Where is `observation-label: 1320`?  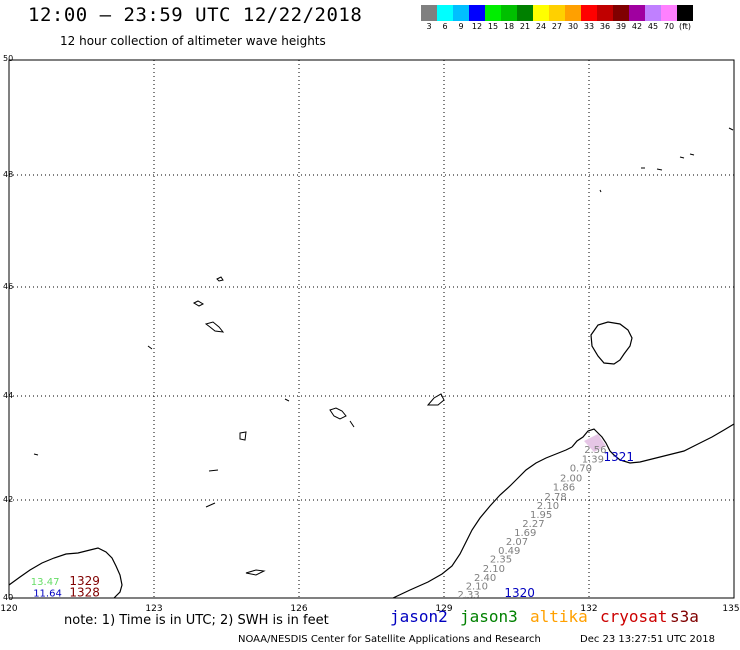 observation-label: 1320 is located at coordinates (519, 593).